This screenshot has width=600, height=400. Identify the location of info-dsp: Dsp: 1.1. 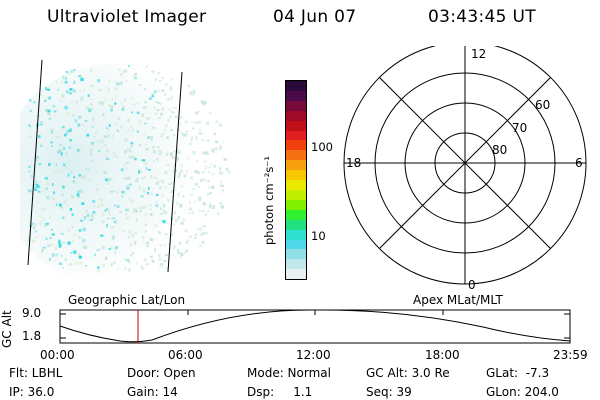
(280, 392).